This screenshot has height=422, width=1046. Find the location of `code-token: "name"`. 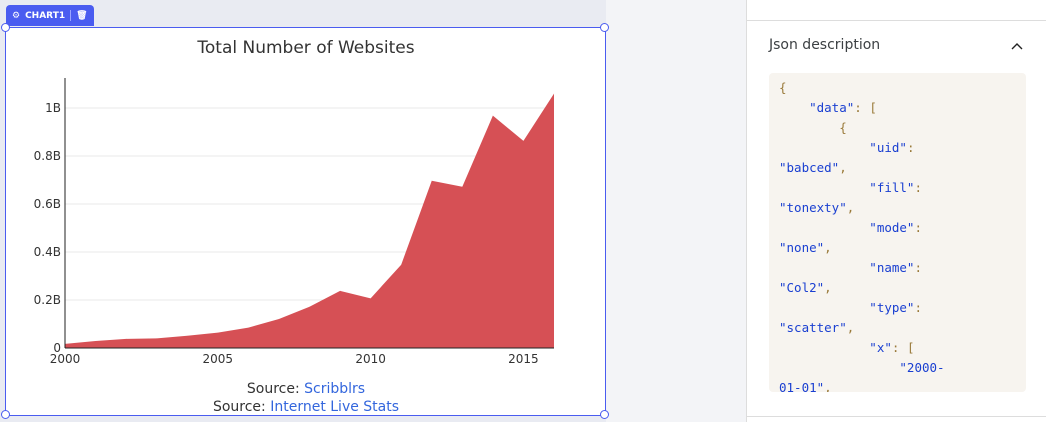

code-token: "name" is located at coordinates (847, 267).